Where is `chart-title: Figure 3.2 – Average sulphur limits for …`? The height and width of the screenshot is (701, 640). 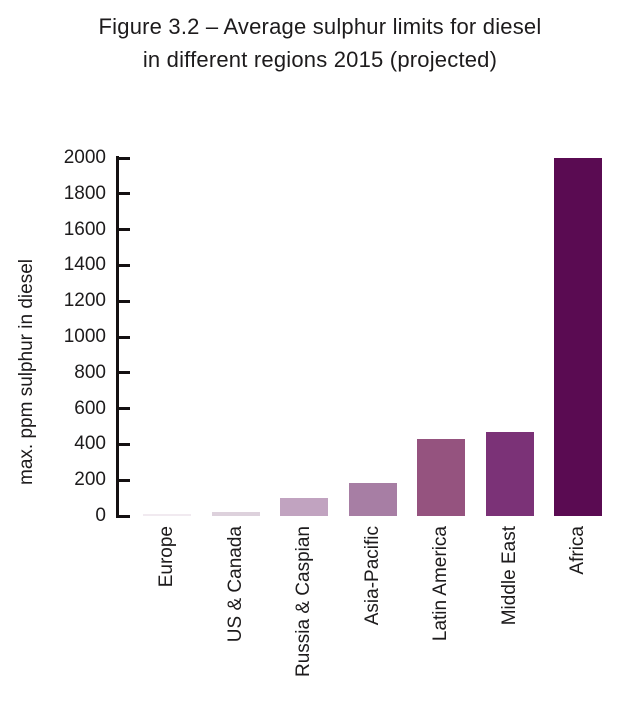
chart-title: Figure 3.2 – Average sulphur limits for … is located at coordinates (320, 43).